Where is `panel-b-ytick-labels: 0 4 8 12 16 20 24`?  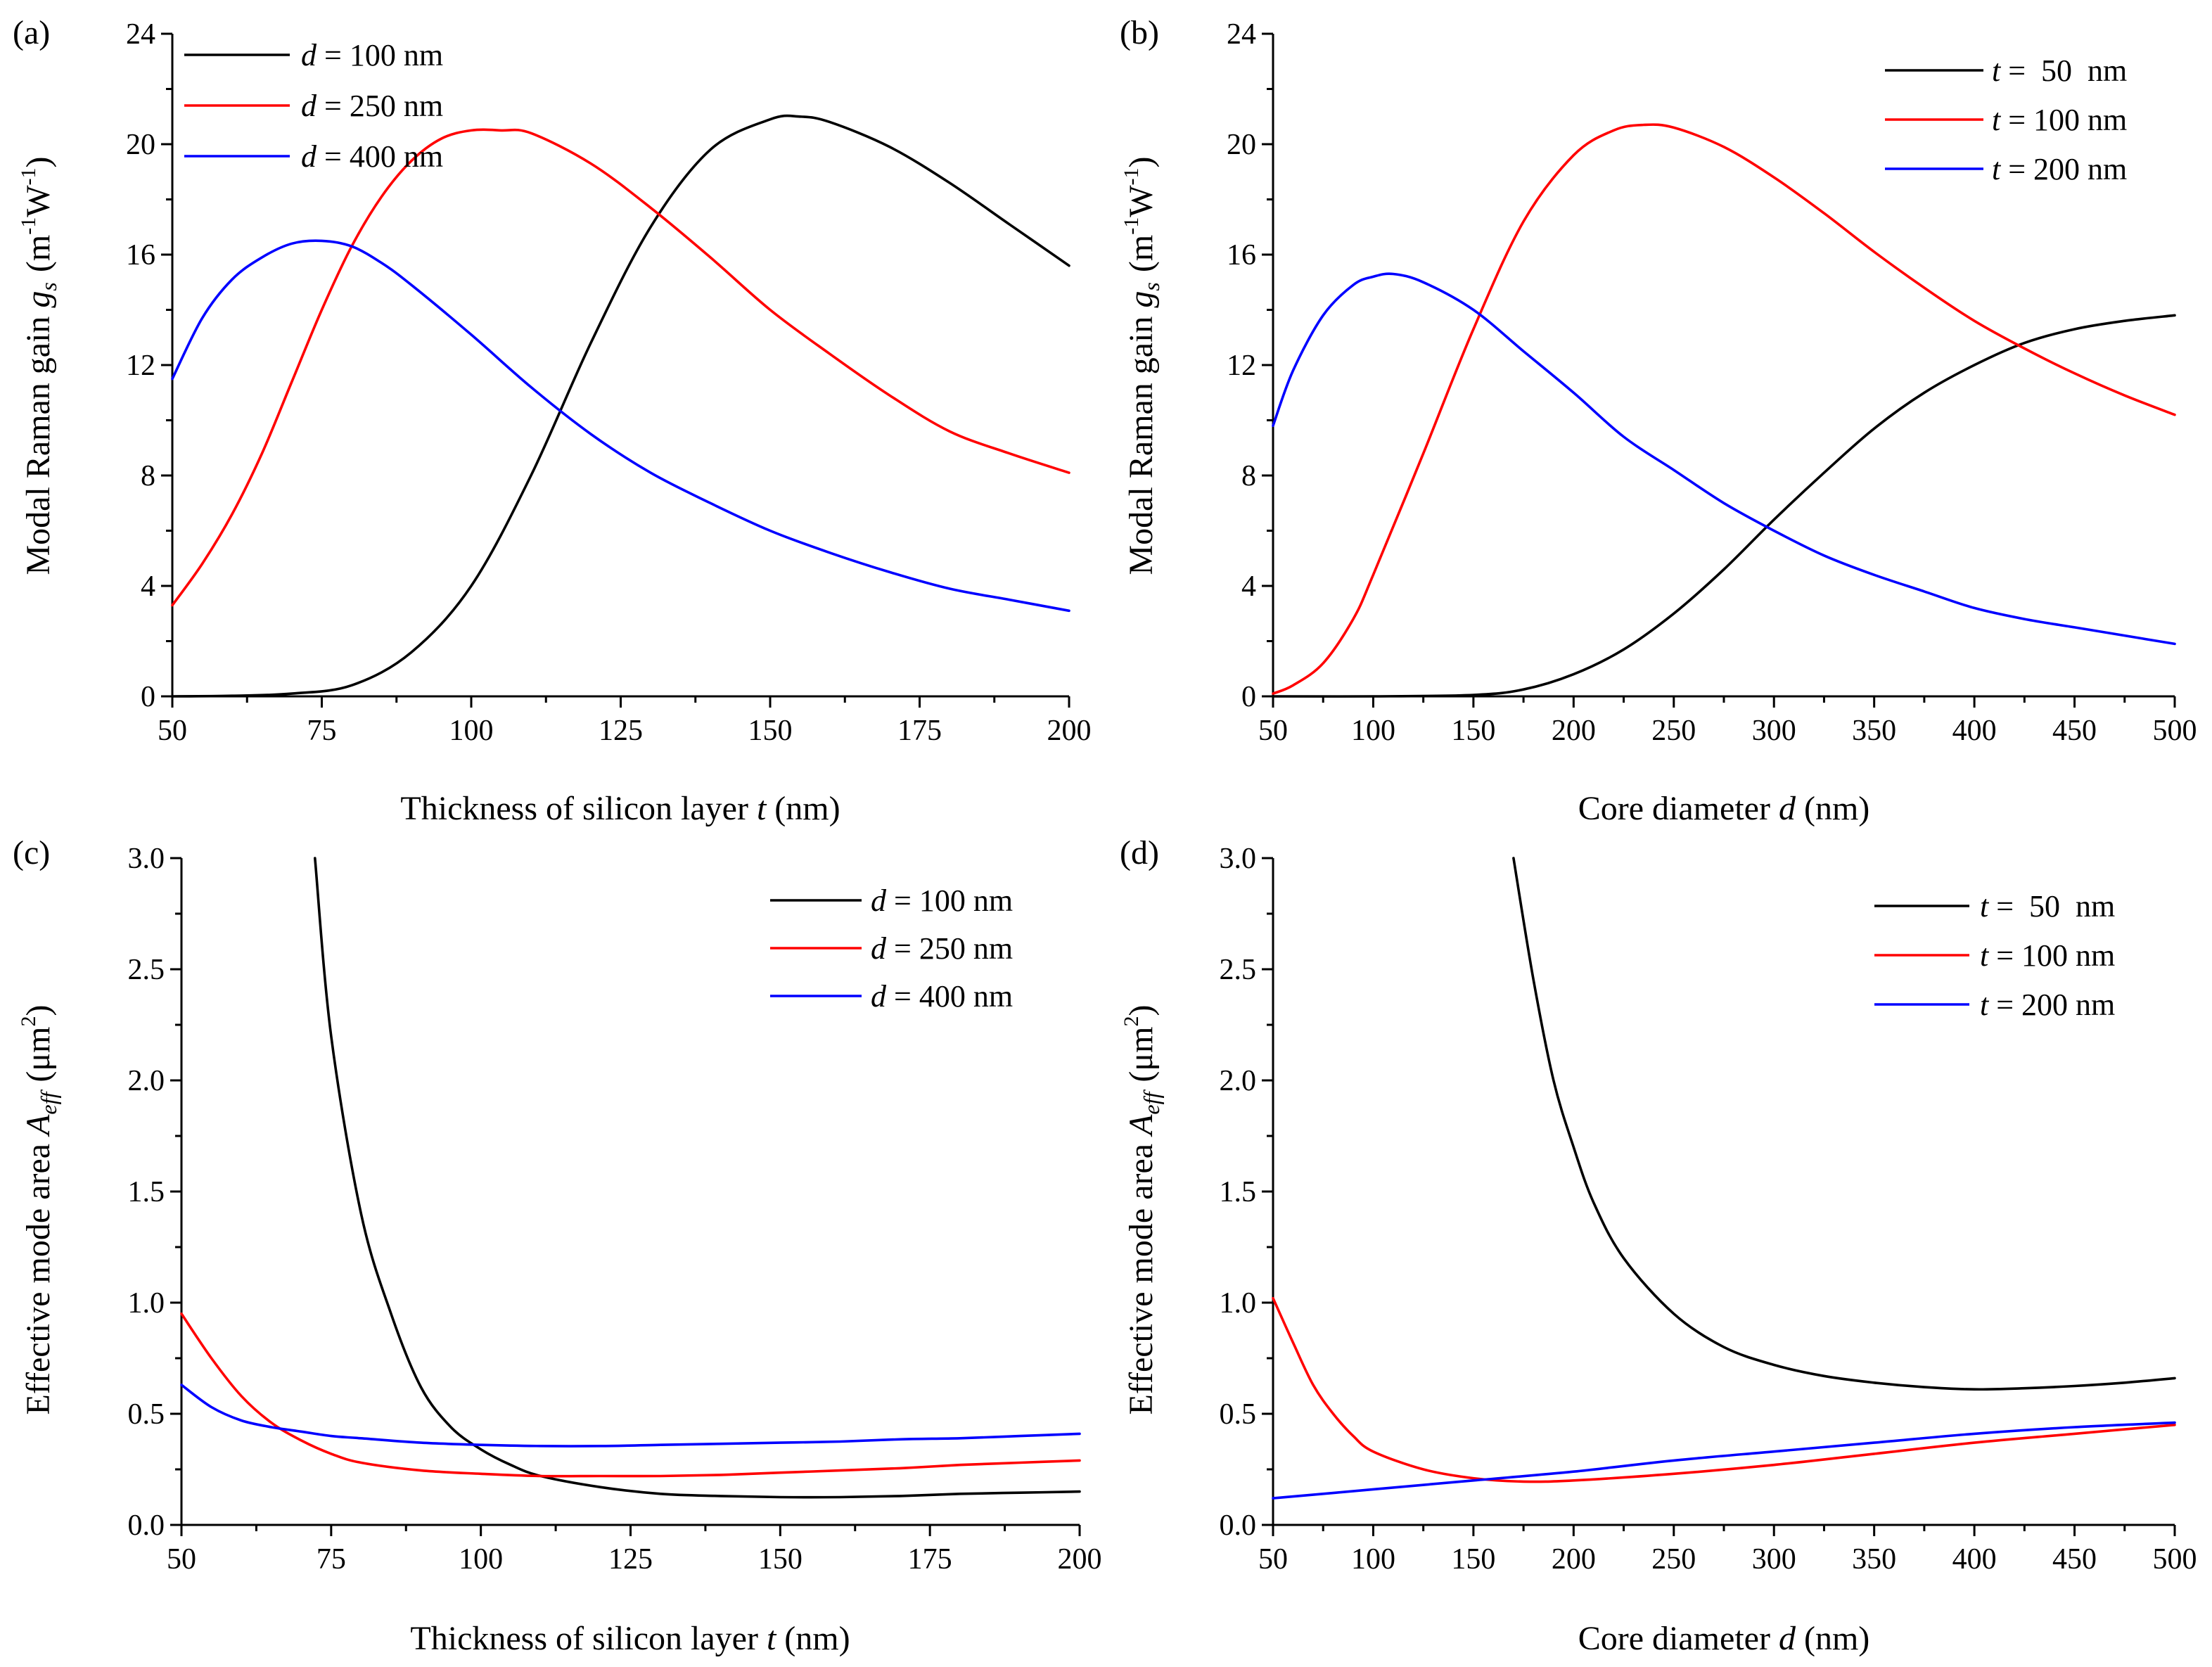 panel-b-ytick-labels: 0 4 8 12 16 20 24 is located at coordinates (1241, 365).